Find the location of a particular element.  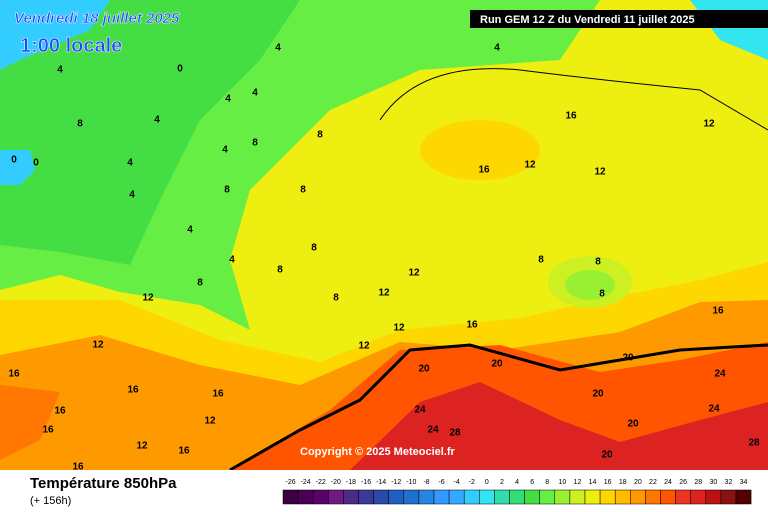

scale-label: 10 is located at coordinates (562, 482).